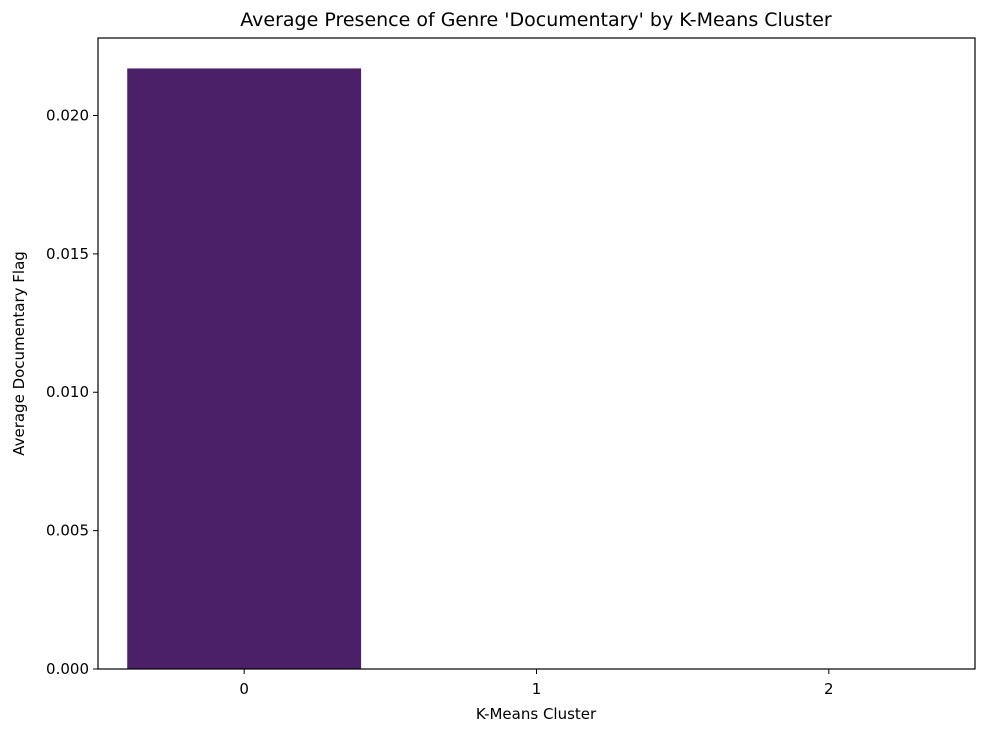 The height and width of the screenshot is (734, 982). I want to click on y-tick-label: 0.000, so click(67, 669).